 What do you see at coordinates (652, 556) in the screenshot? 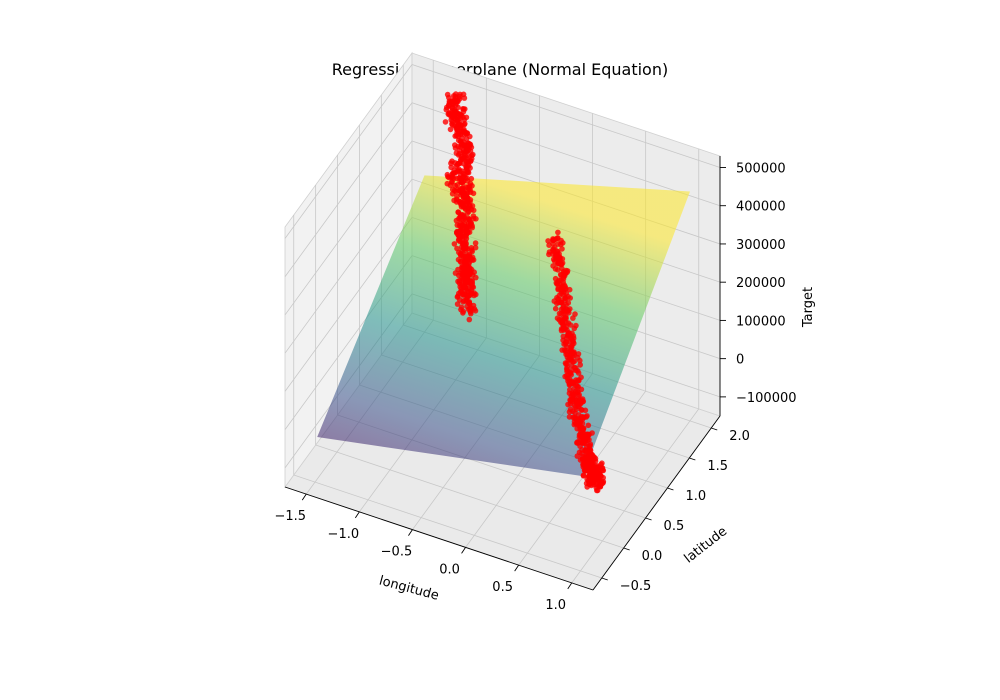
I see `y-tick-label: 0.0` at bounding box center [652, 556].